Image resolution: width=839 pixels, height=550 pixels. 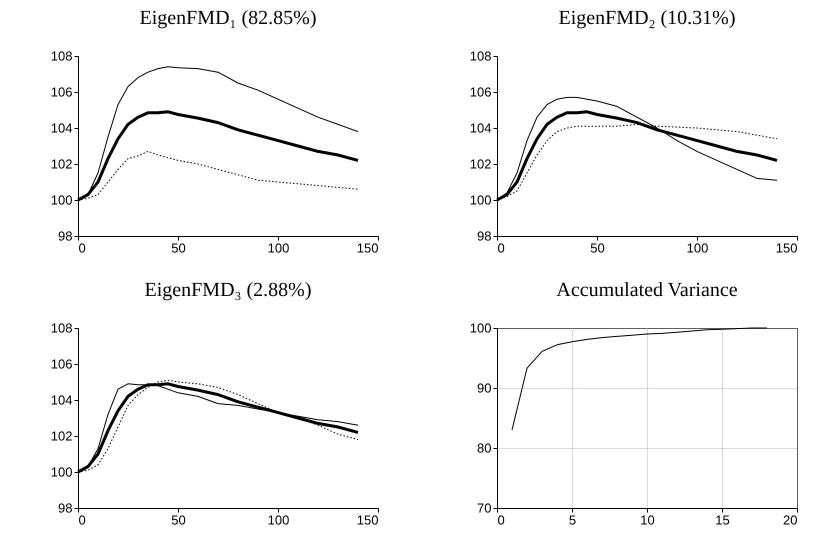 I want to click on chart-title: EigenFMD₂ (10.31%), so click(x=647, y=18).